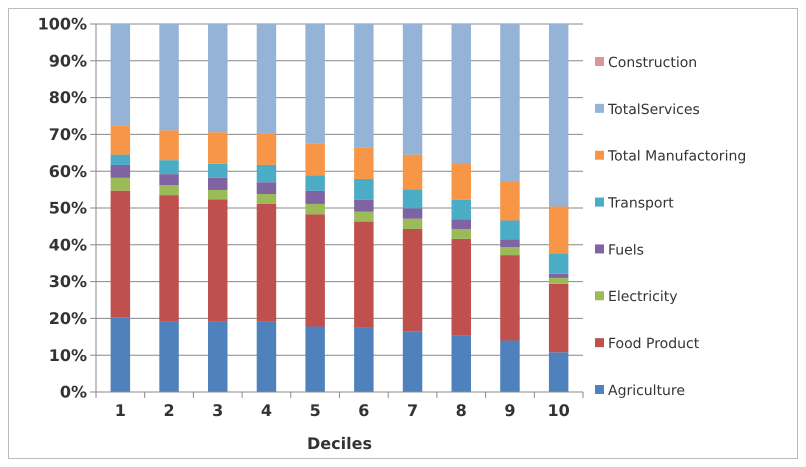 The width and height of the screenshot is (806, 467). What do you see at coordinates (218, 410) in the screenshot?
I see `x-tick-label: 3` at bounding box center [218, 410].